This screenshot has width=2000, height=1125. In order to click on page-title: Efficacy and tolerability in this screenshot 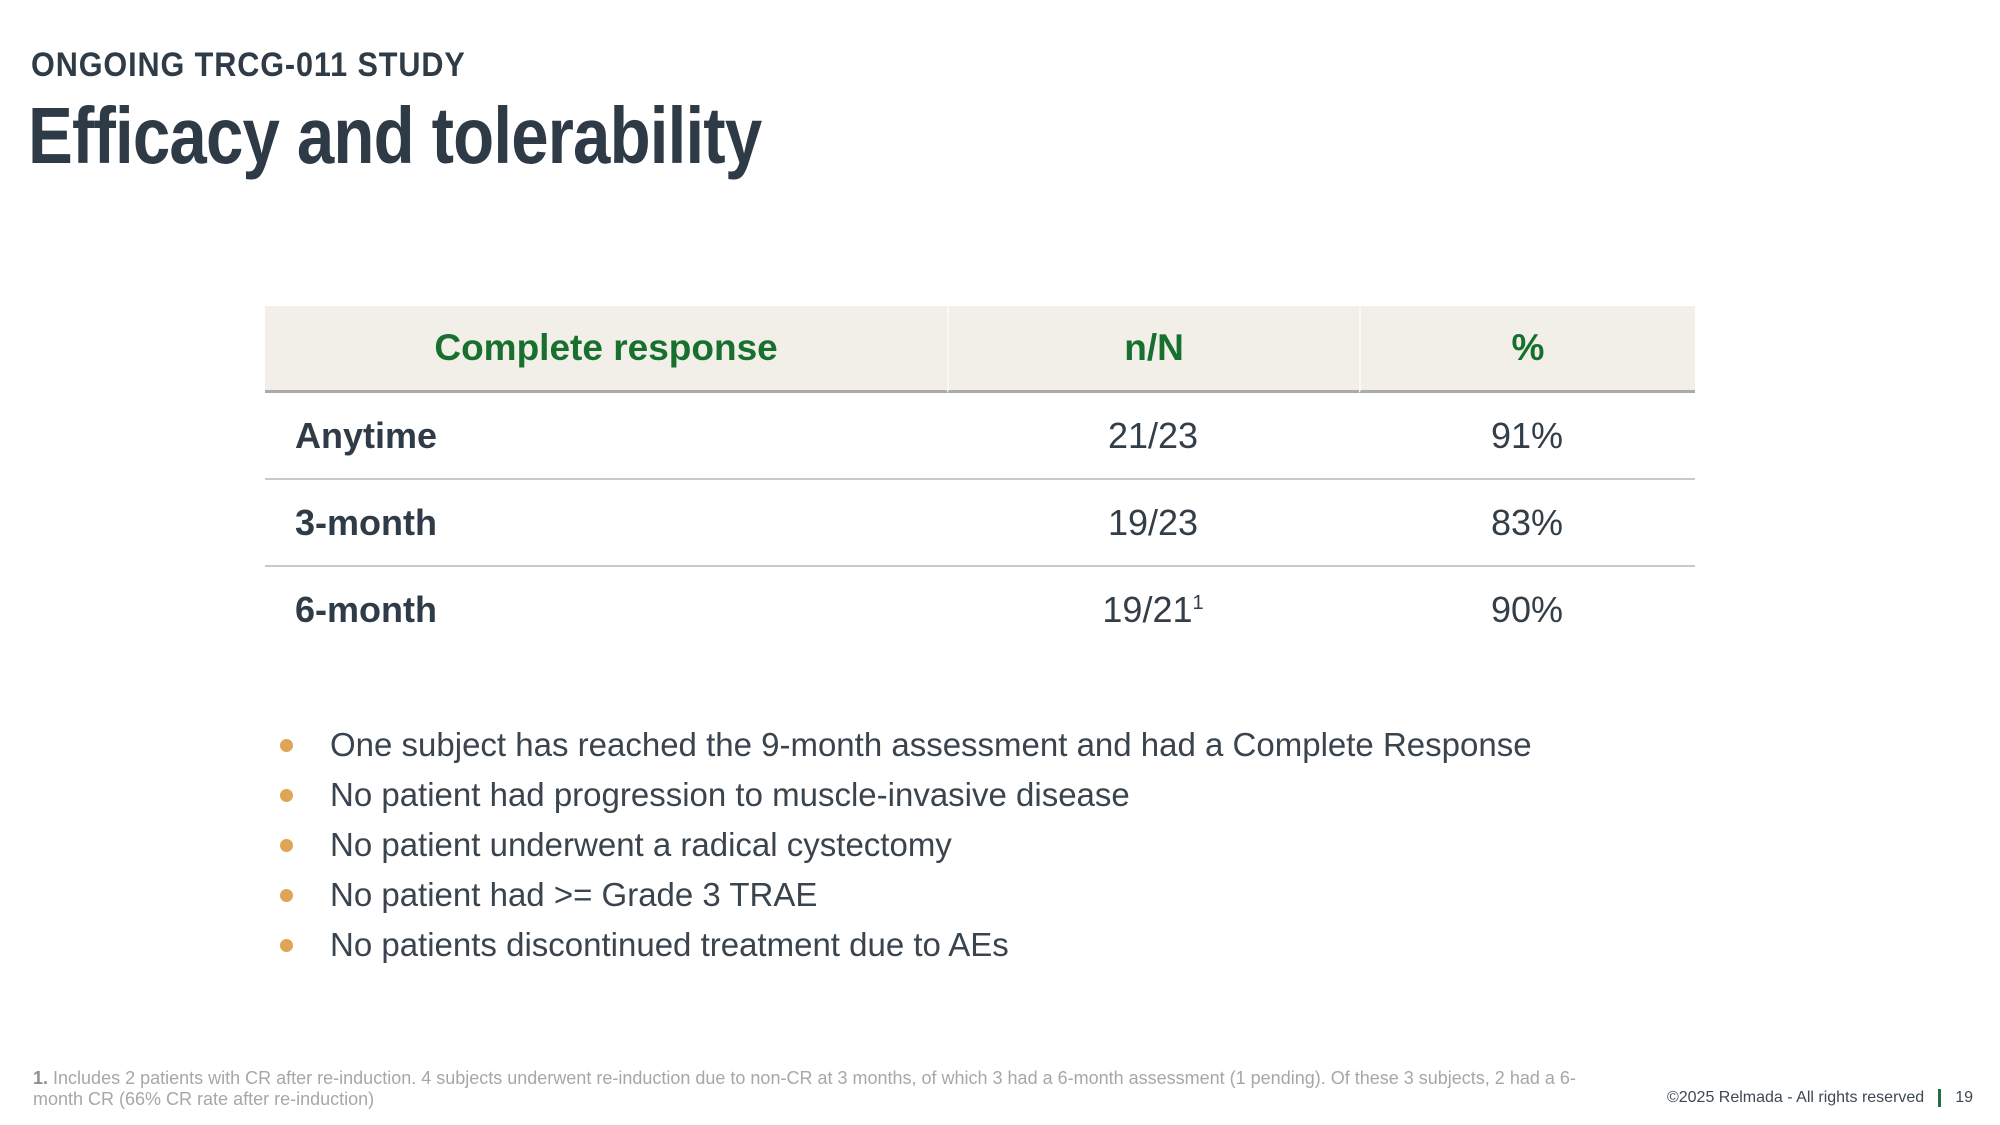, I will do `click(464, 136)`.